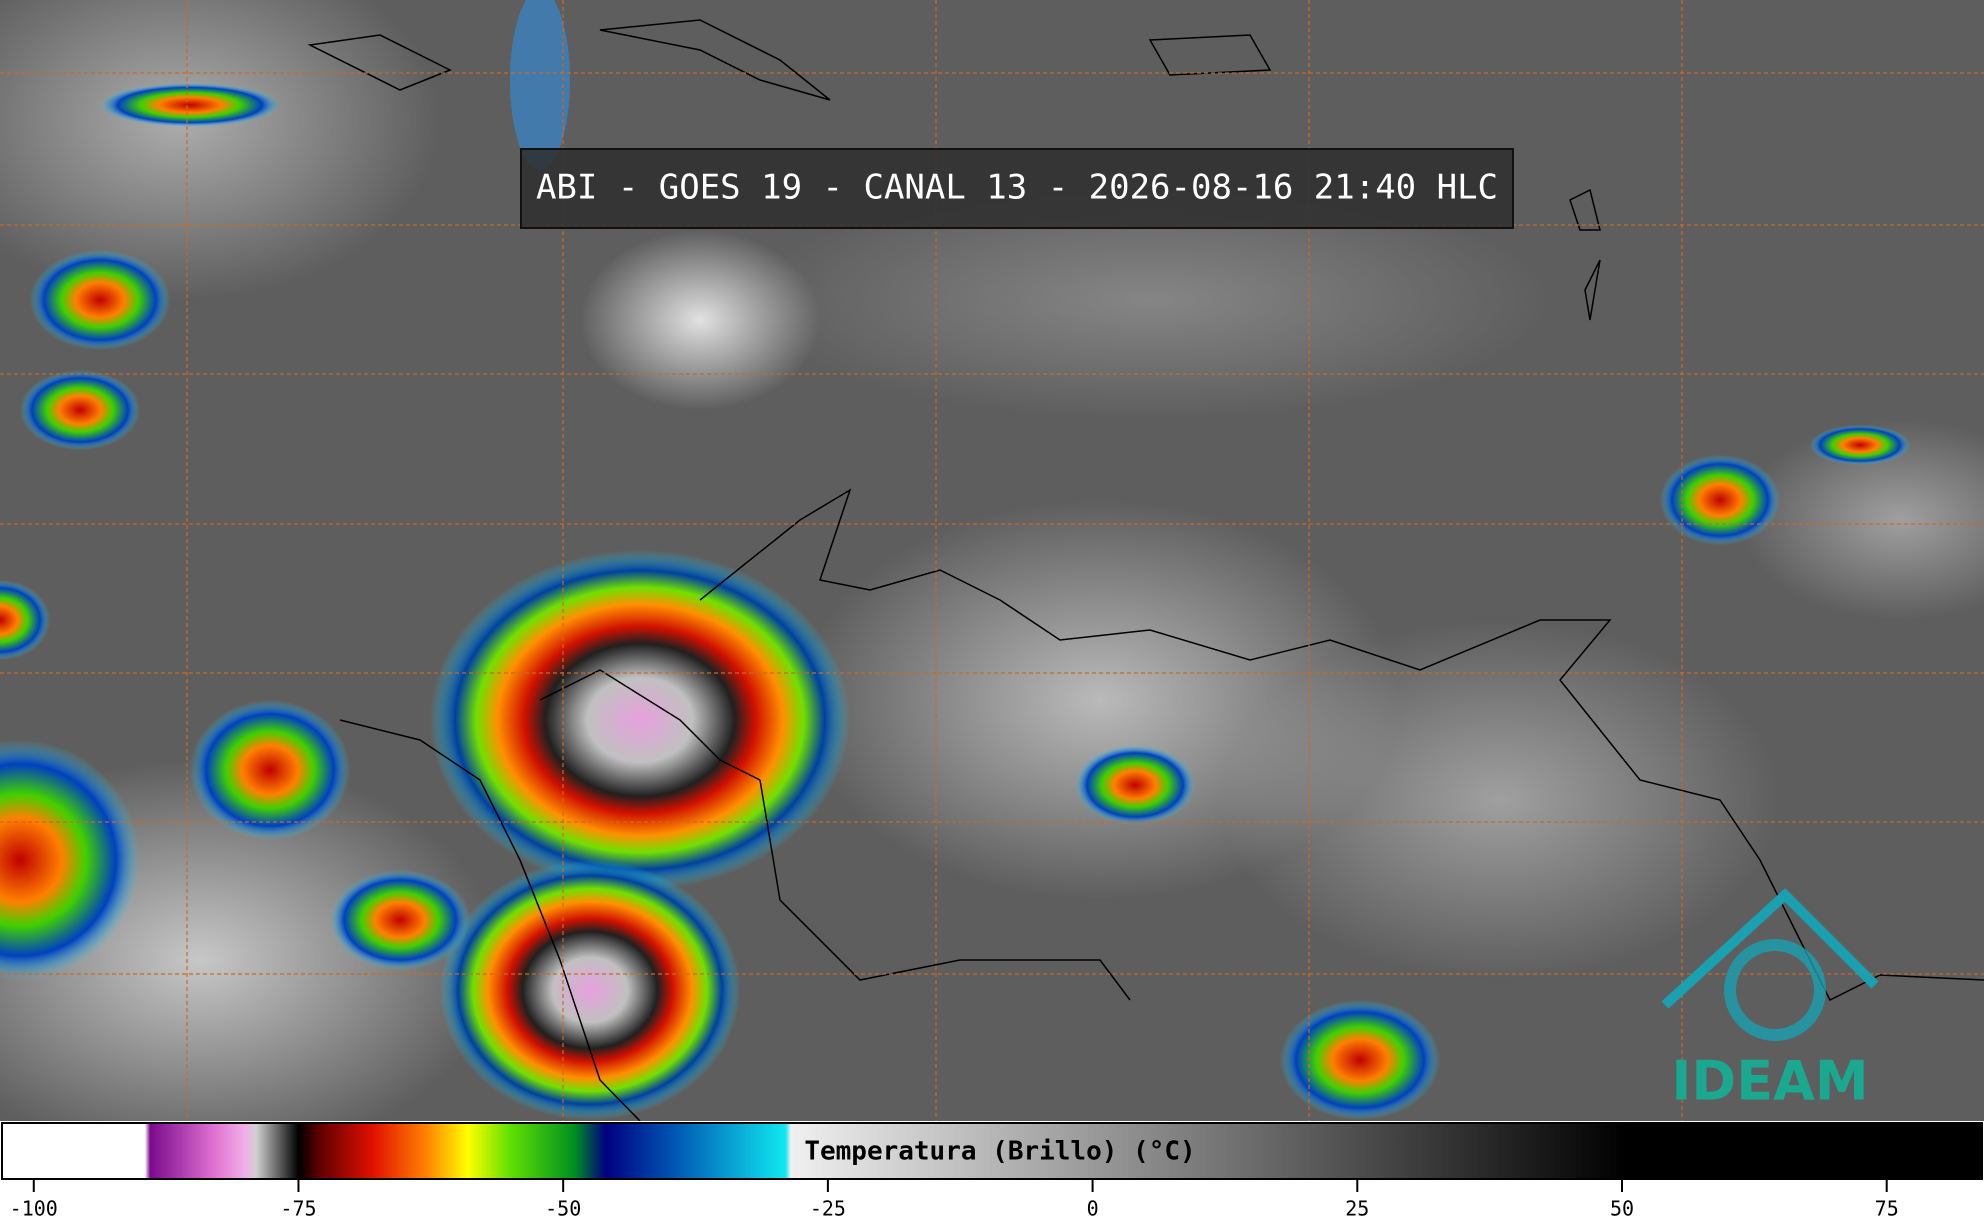 This screenshot has height=1222, width=1984. What do you see at coordinates (298, 1209) in the screenshot?
I see `colorbar-tick-label: -75` at bounding box center [298, 1209].